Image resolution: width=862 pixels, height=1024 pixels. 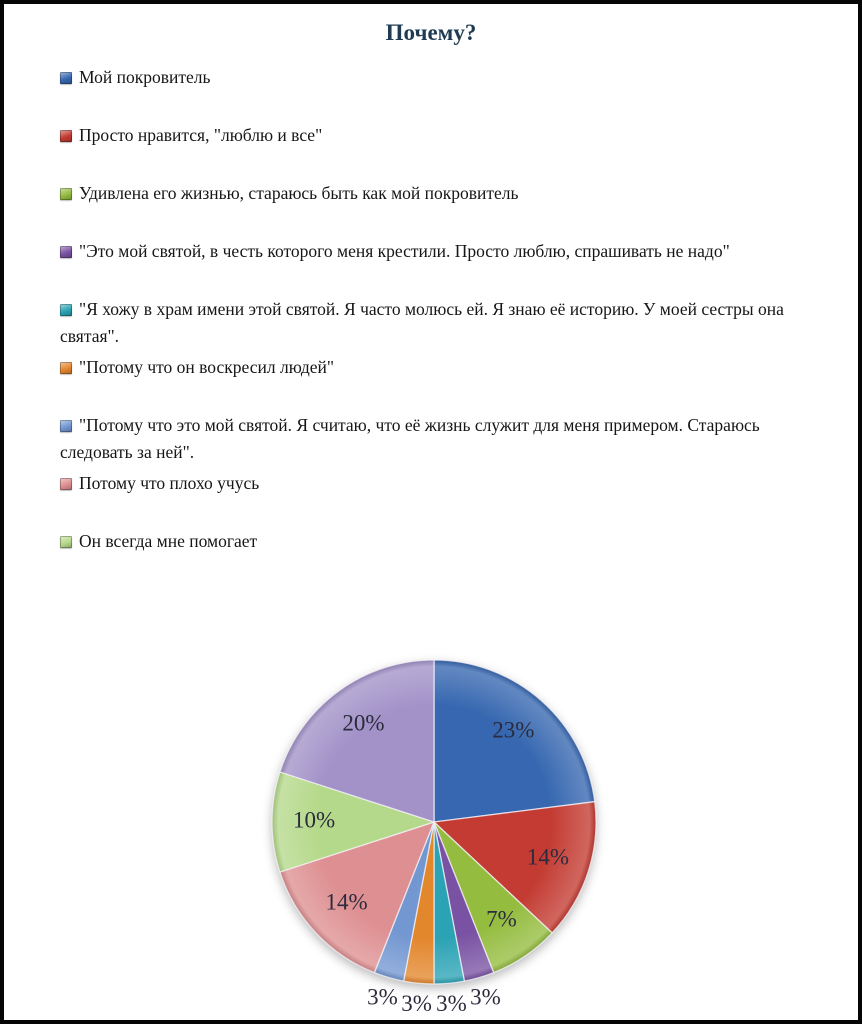 I want to click on legend-item-label: Потому что плохо учусь, so click(x=169, y=483).